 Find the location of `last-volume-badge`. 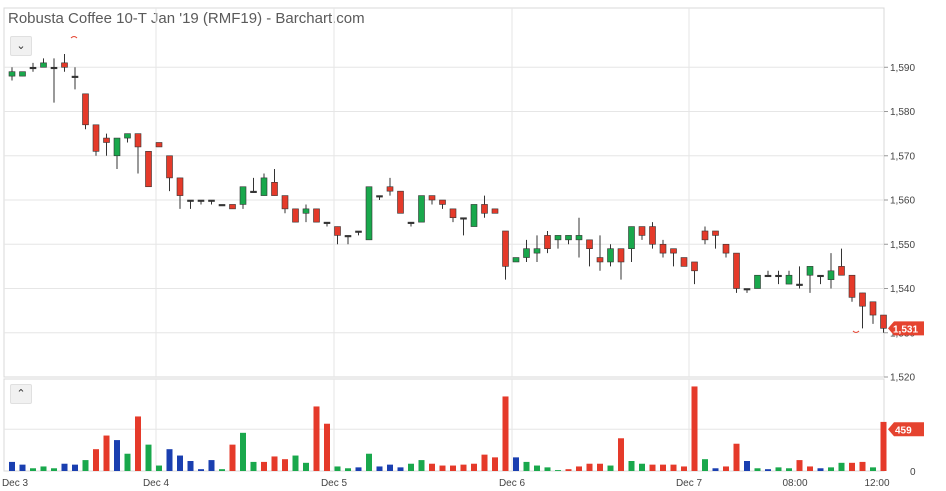

last-volume-badge is located at coordinates (906, 429).